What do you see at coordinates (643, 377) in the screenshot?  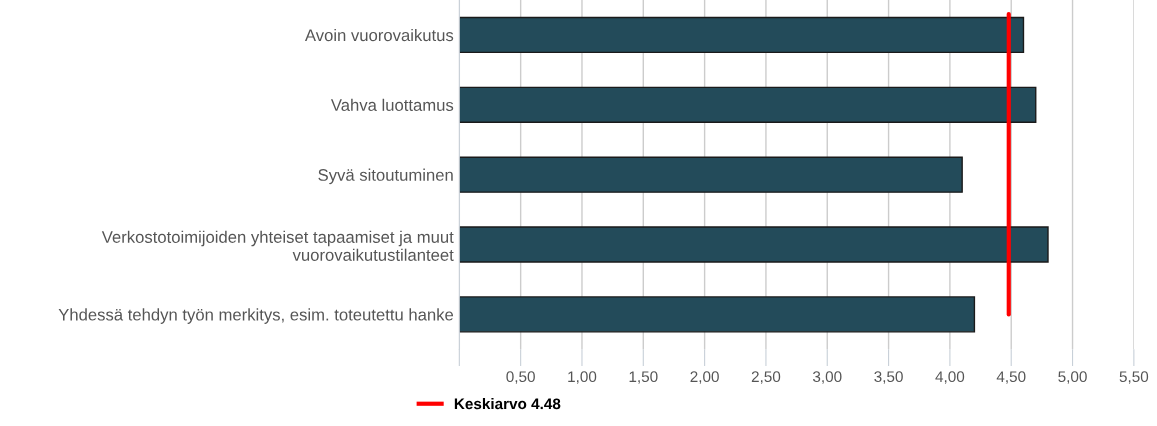 I see `x-tick-label: 1,50` at bounding box center [643, 377].